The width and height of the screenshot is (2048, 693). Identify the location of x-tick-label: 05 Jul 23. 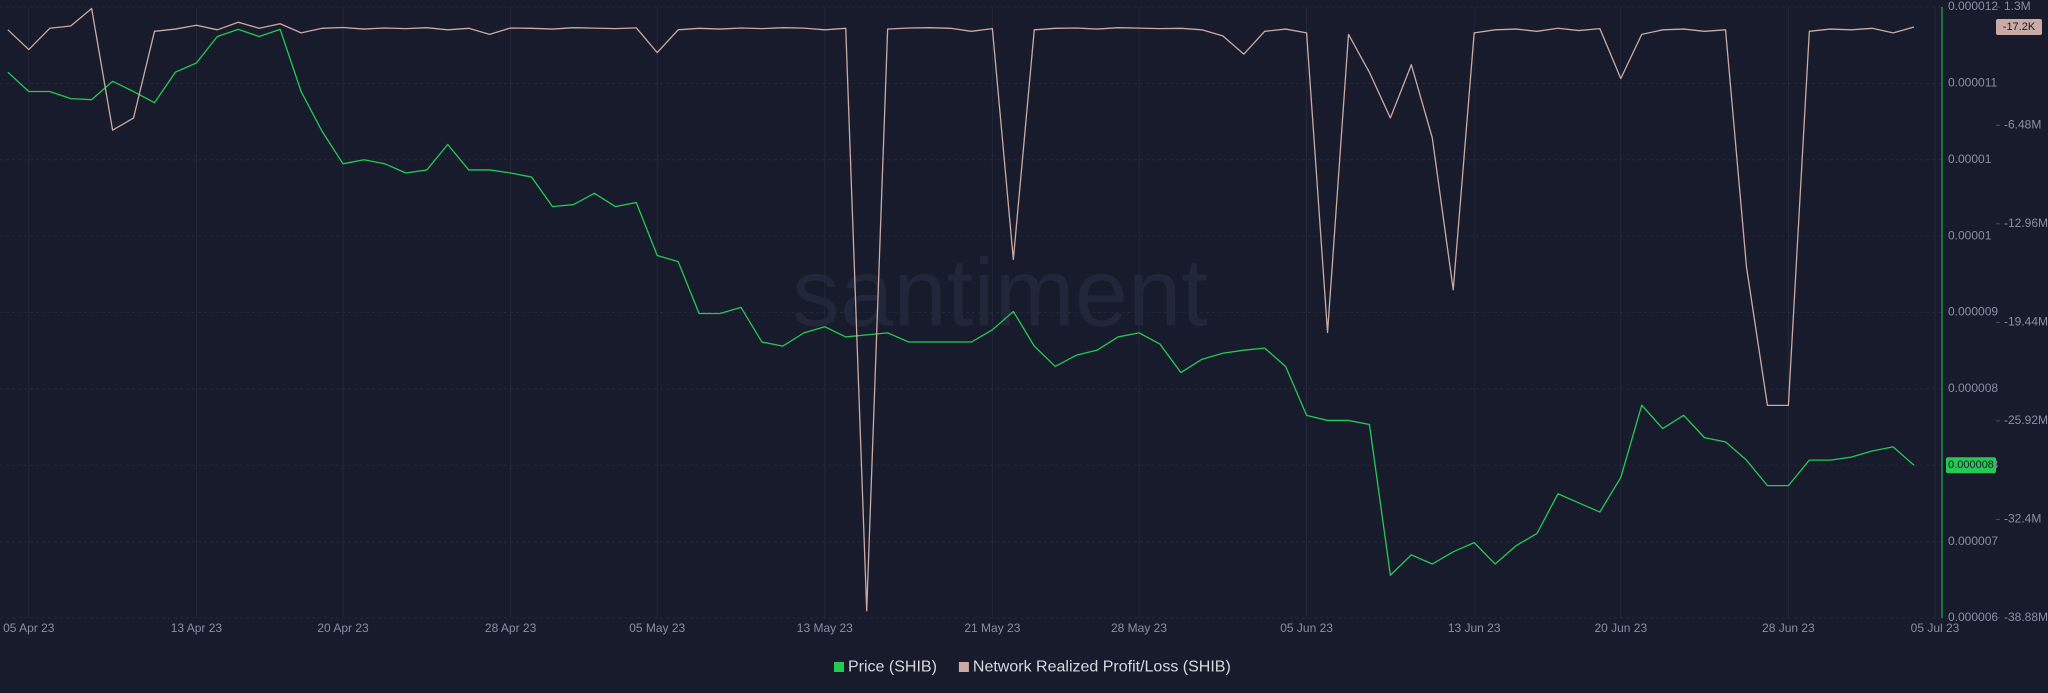
(1935, 628).